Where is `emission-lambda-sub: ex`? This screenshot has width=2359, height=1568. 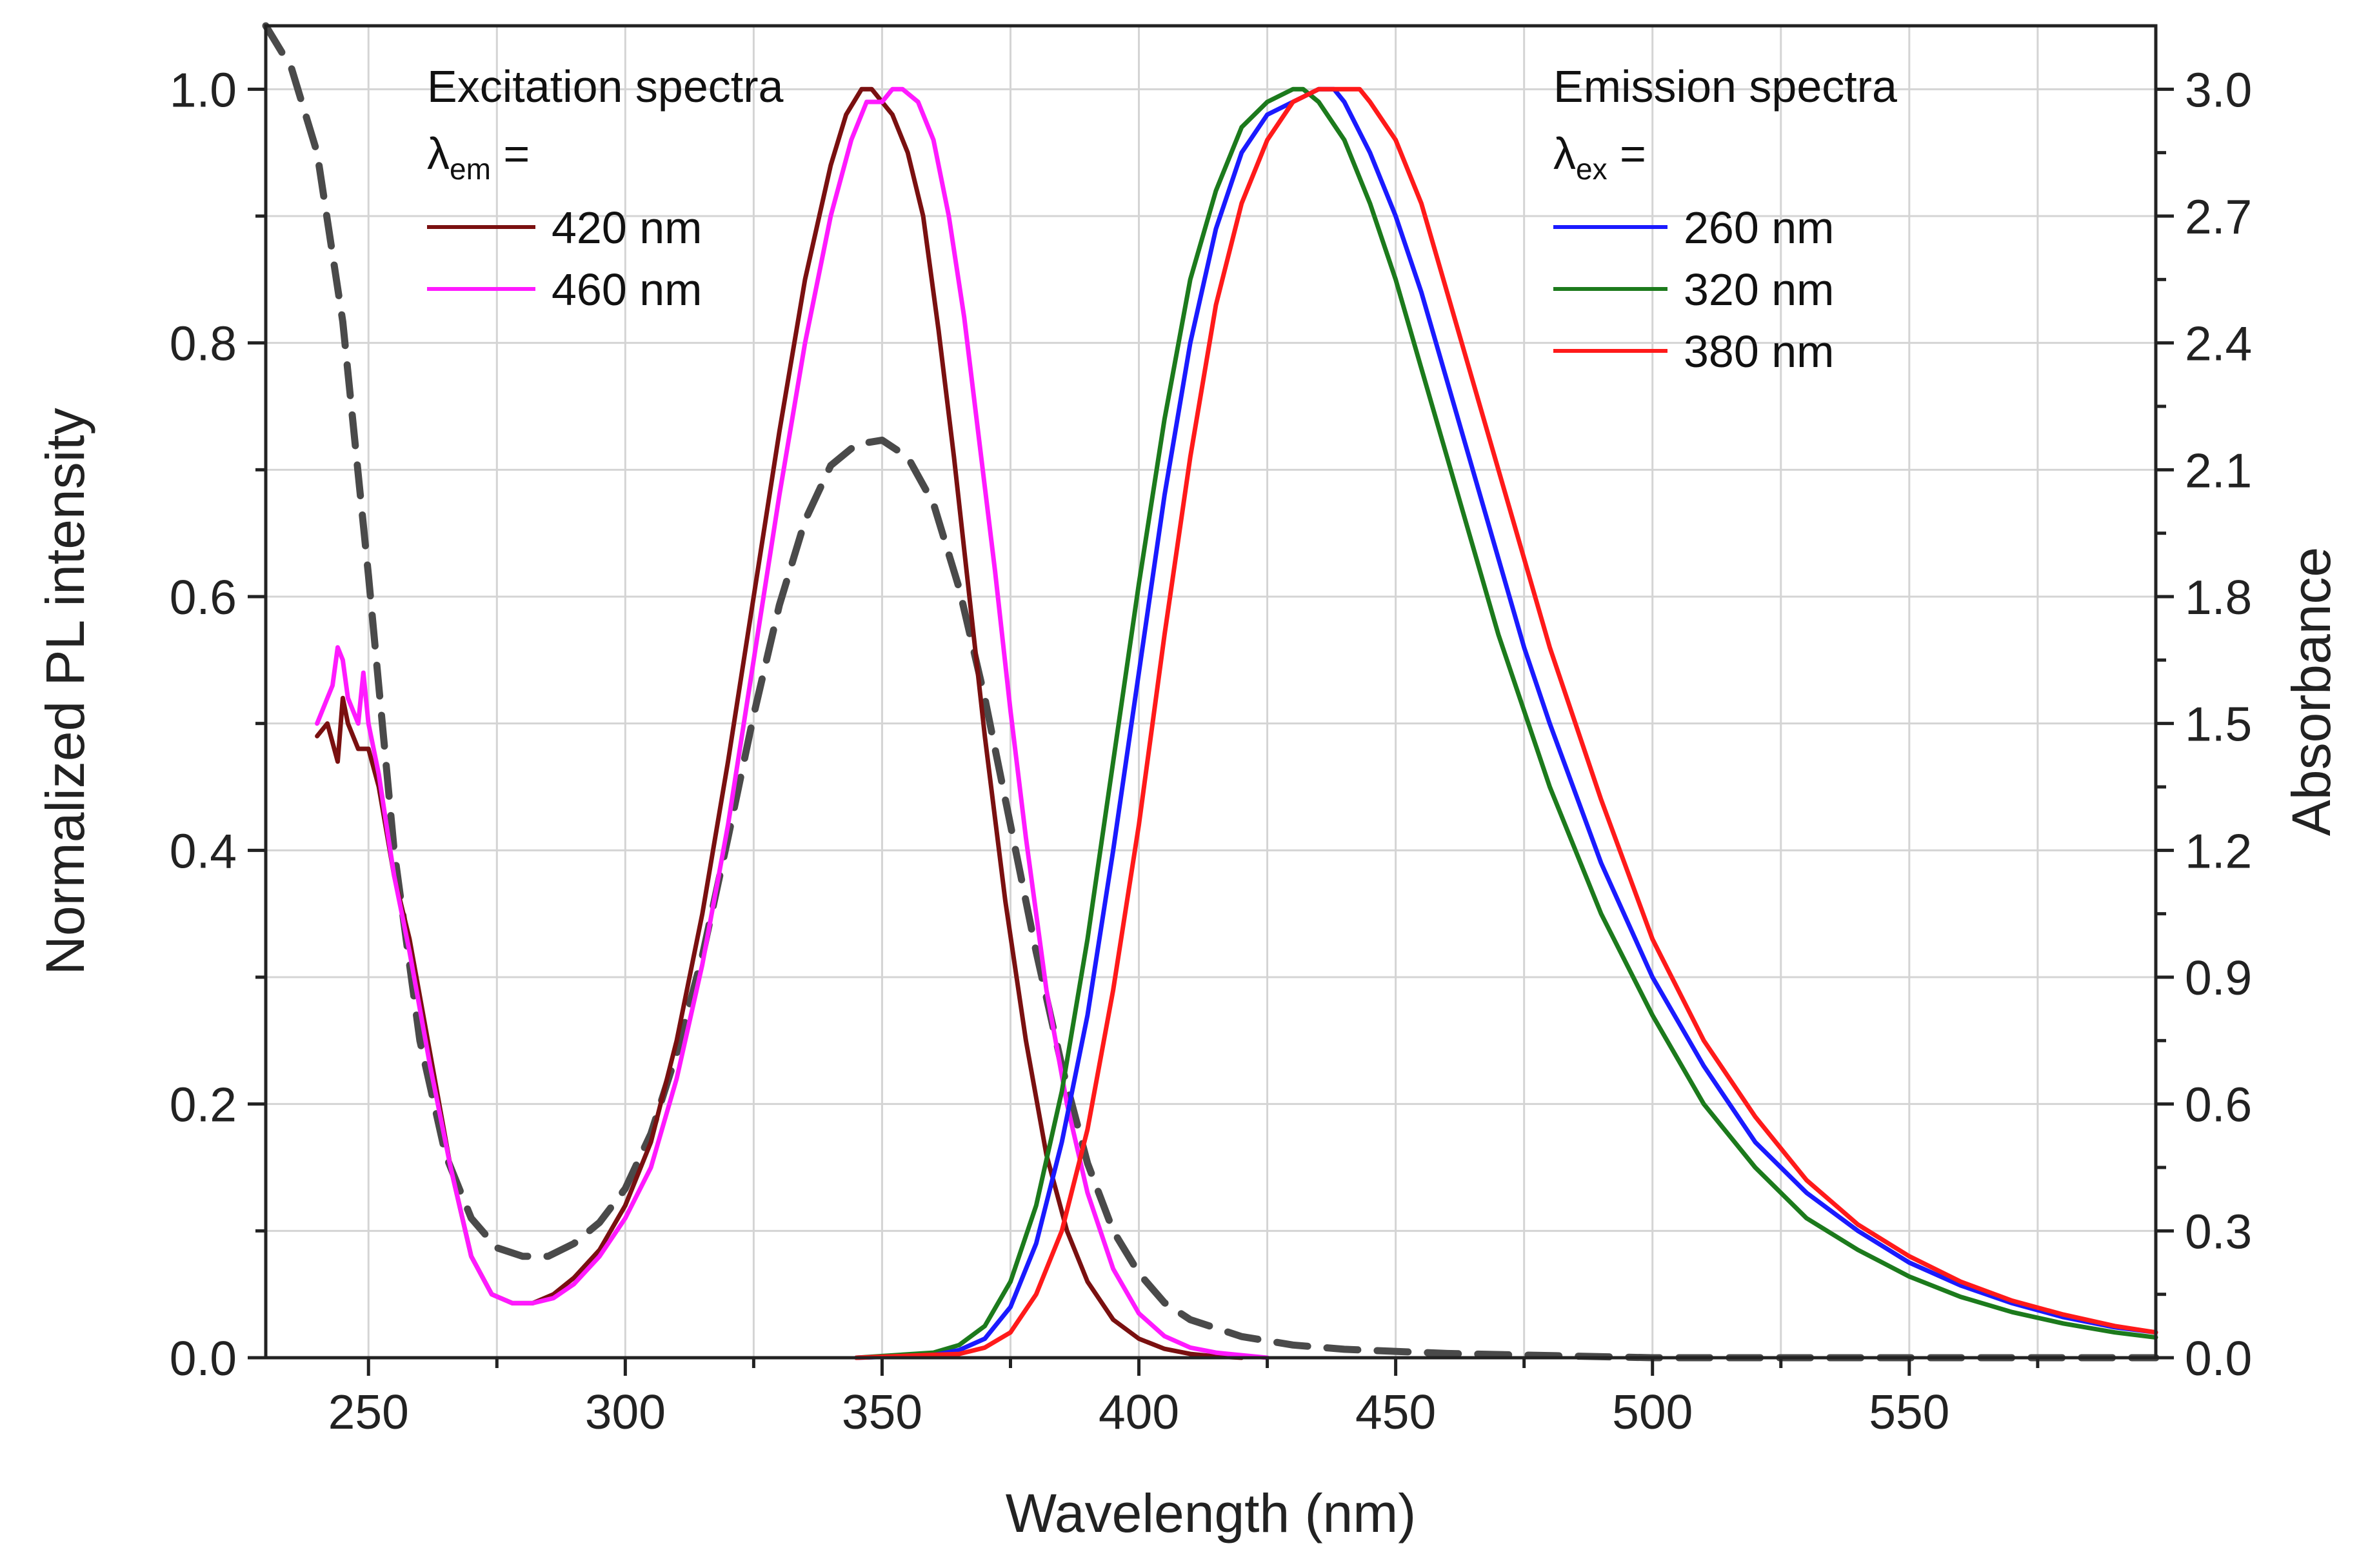
emission-lambda-sub: ex is located at coordinates (1592, 169).